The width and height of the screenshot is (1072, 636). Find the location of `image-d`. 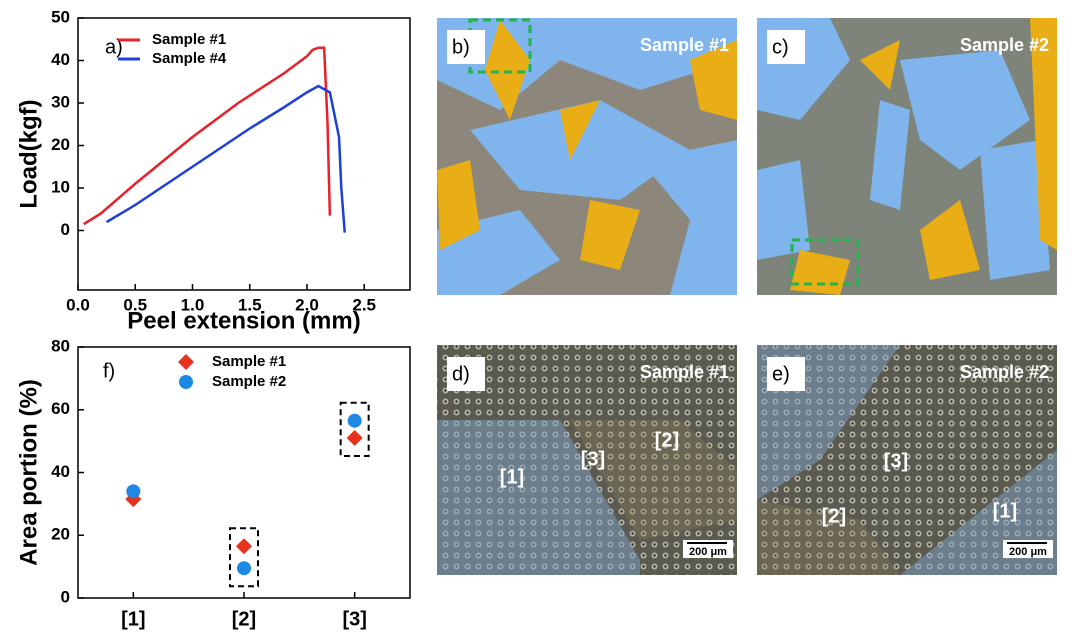

image-d is located at coordinates (587, 460).